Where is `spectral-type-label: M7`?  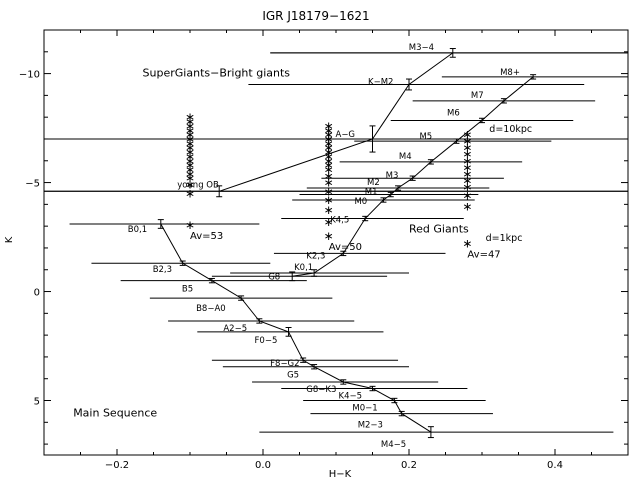 spectral-type-label: M7 is located at coordinates (477, 96).